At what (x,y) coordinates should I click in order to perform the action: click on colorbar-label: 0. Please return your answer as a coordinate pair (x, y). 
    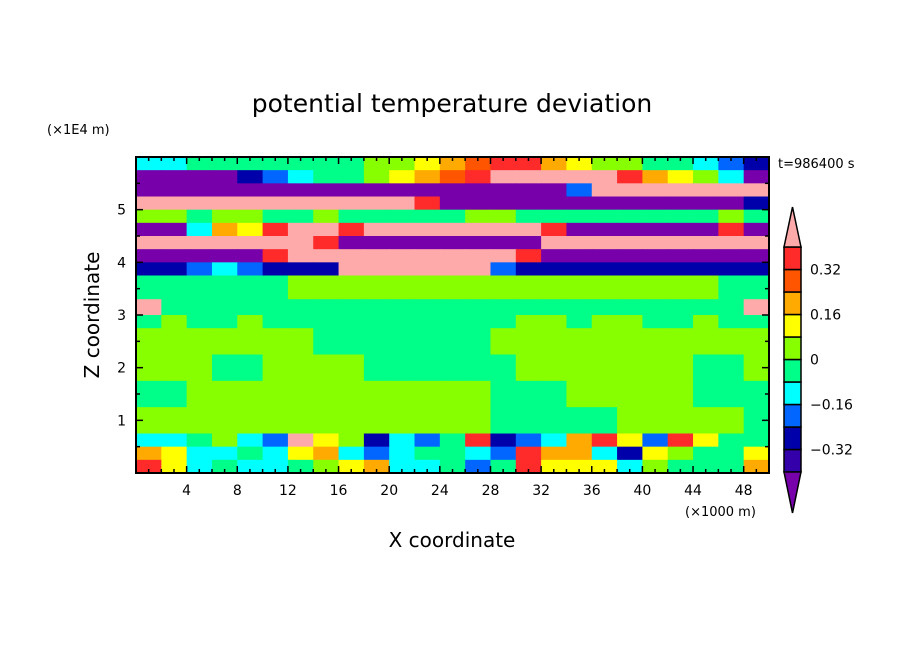
    Looking at the image, I should click on (814, 361).